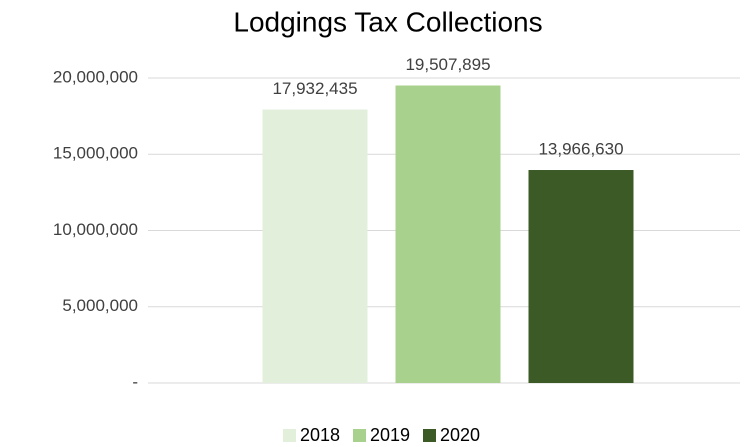 The image size is (744, 447). I want to click on legend-label: 2018, so click(320, 435).